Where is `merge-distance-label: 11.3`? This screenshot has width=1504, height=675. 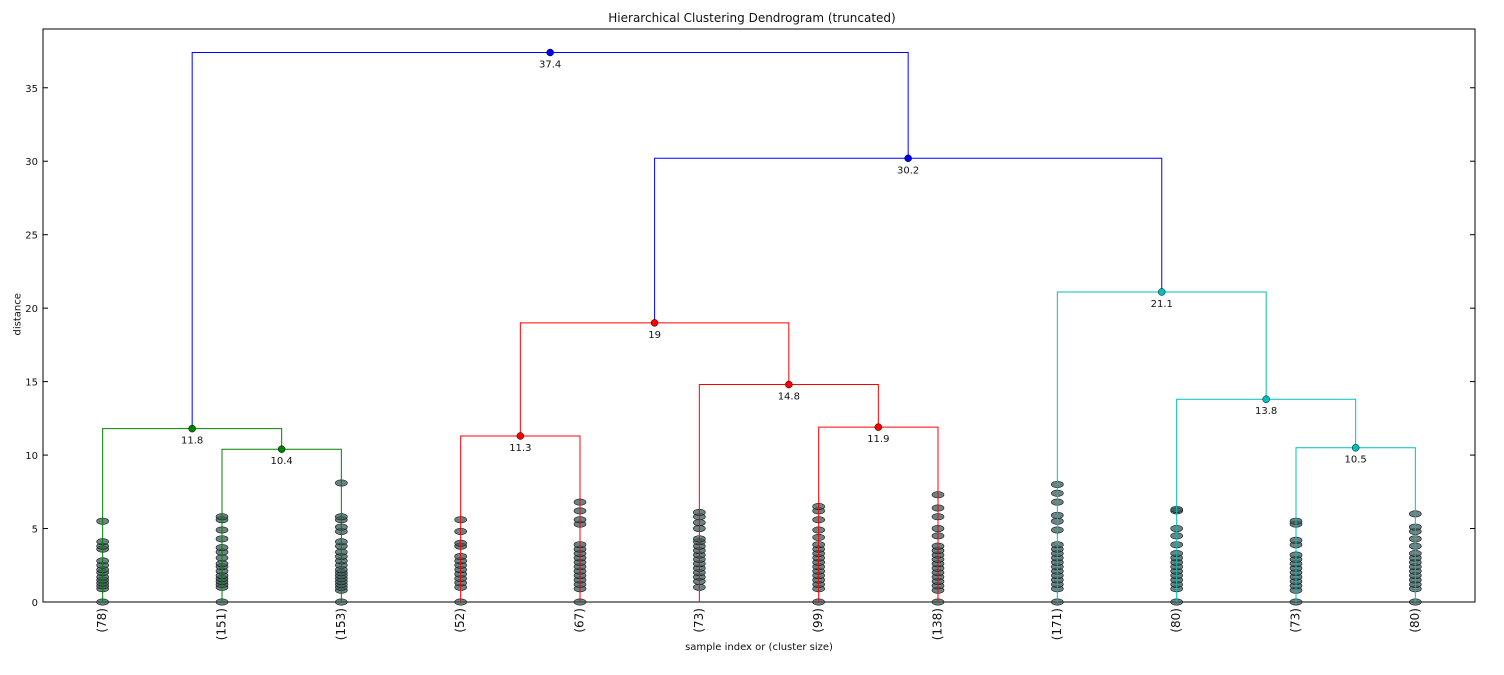 merge-distance-label: 11.3 is located at coordinates (520, 448).